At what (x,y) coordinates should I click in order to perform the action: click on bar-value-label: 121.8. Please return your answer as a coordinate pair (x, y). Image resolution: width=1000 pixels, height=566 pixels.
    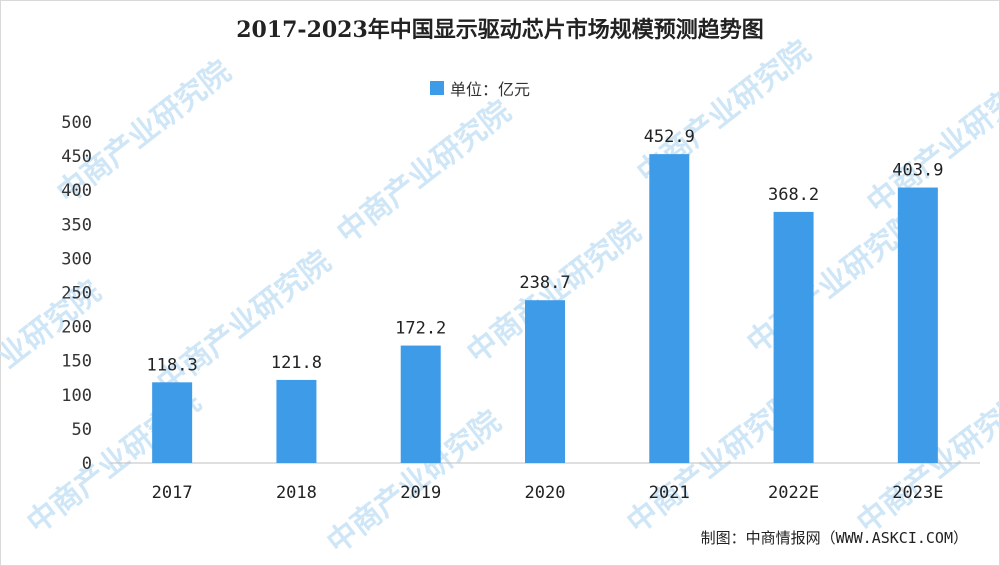
    Looking at the image, I should click on (296, 363).